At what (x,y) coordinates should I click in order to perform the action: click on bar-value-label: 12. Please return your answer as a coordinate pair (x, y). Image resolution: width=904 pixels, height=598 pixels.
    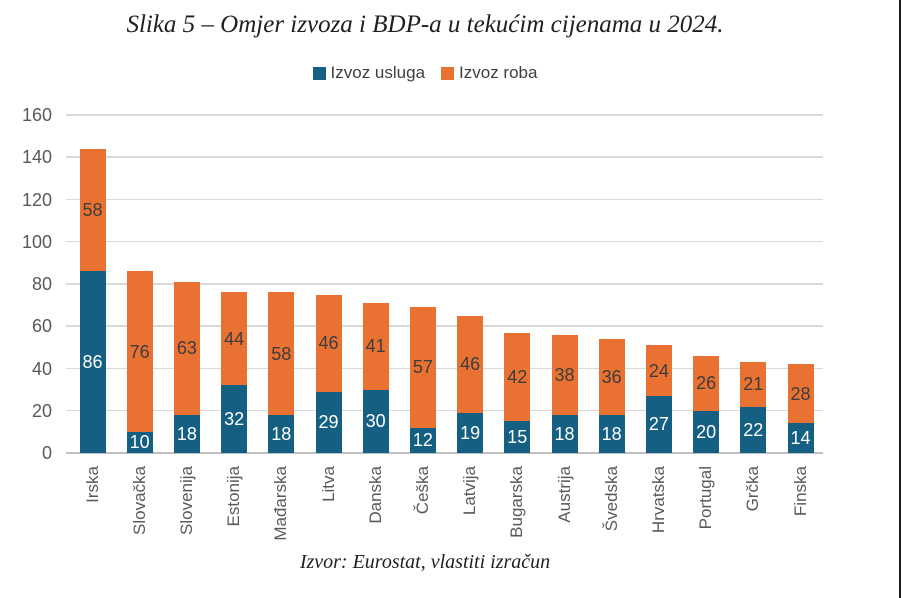
    Looking at the image, I should click on (422, 440).